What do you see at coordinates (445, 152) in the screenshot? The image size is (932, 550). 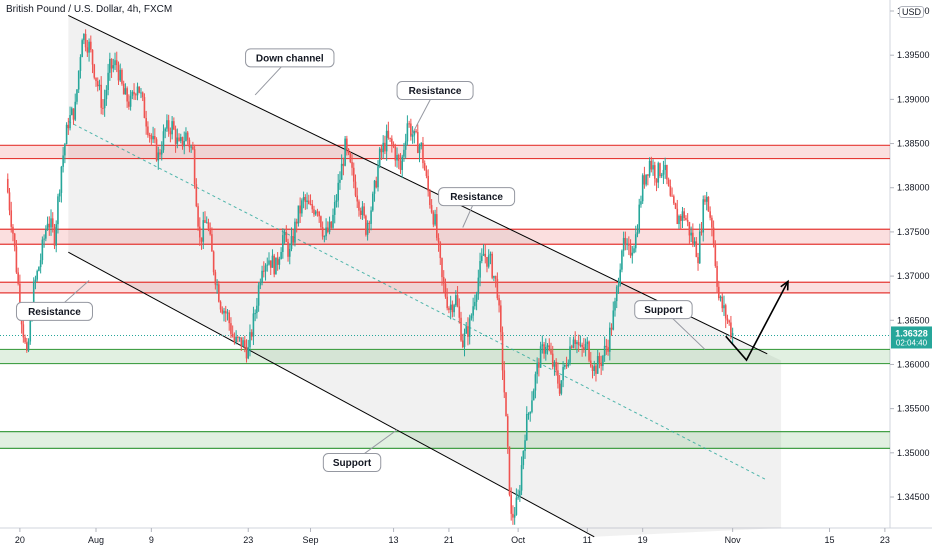 I see `resistance-zone` at bounding box center [445, 152].